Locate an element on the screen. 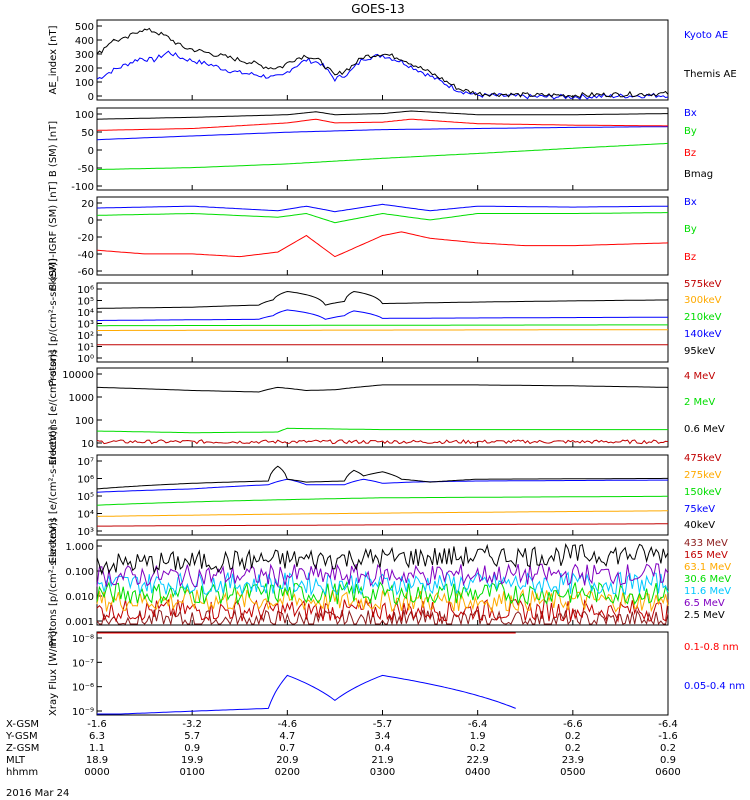 This screenshot has height=800, width=750. x-axis-tick-label: -4.6 is located at coordinates (288, 724).